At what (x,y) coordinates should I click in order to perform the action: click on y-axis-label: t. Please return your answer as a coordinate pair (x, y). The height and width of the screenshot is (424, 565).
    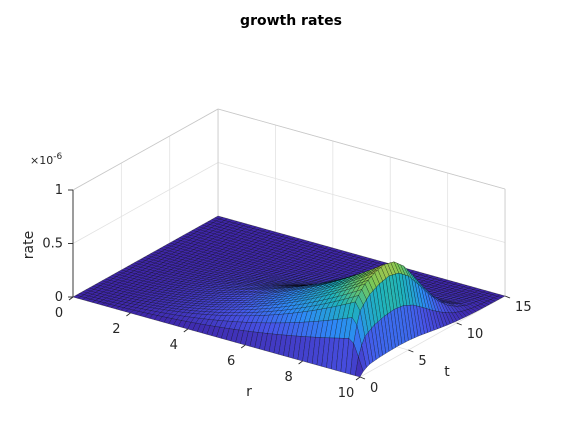
    Looking at the image, I should click on (447, 372).